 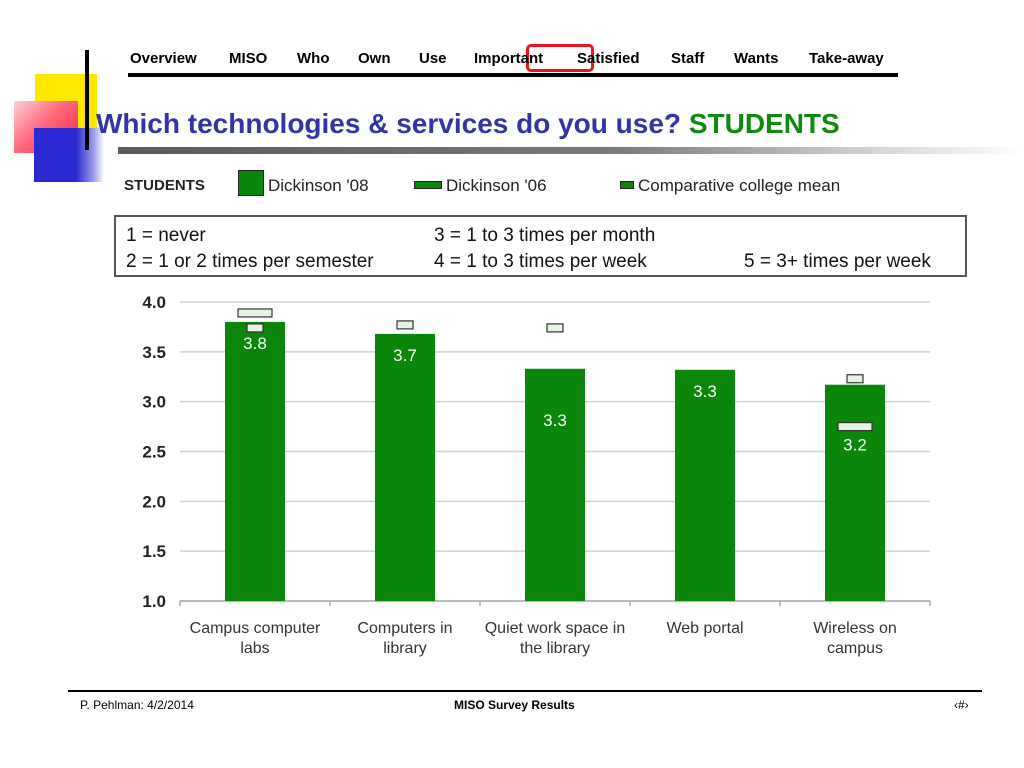 I want to click on y-tick-label-6: 4.0, so click(x=154, y=302).